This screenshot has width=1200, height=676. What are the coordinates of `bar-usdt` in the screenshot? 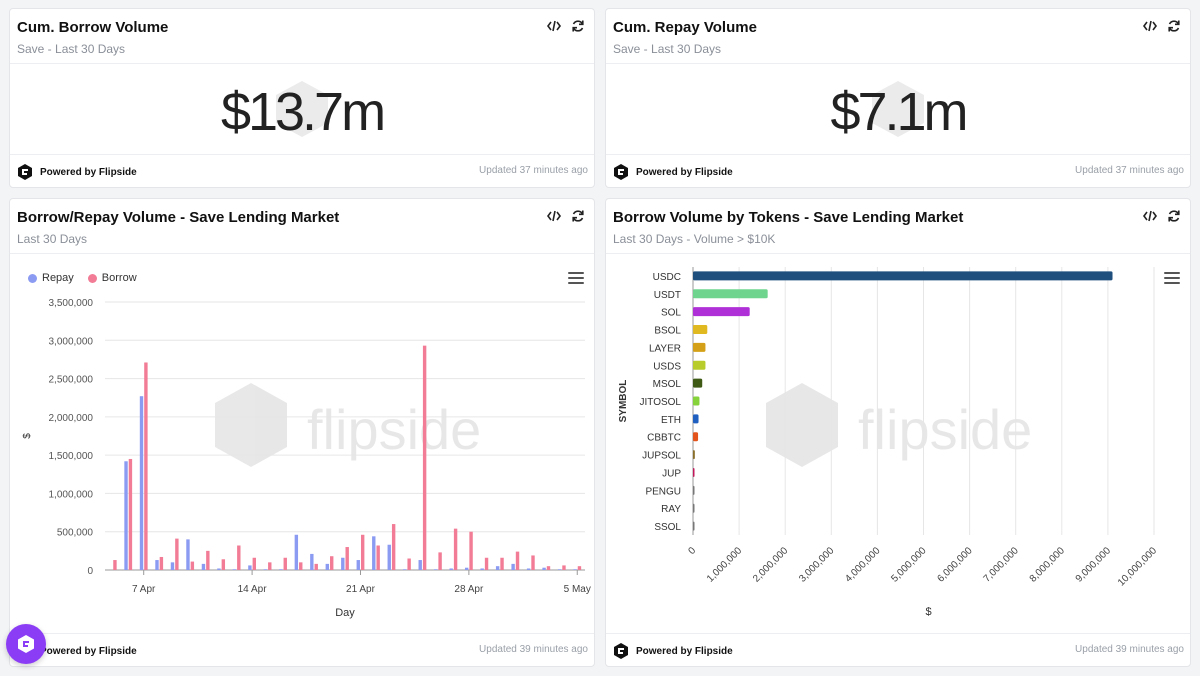 It's located at (730, 294).